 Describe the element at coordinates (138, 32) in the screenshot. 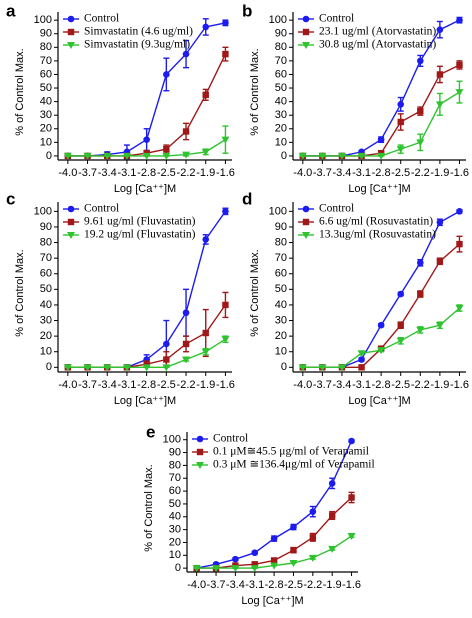

I see `legend-label: Simvastatin (4.6 ug/ml)` at that location.